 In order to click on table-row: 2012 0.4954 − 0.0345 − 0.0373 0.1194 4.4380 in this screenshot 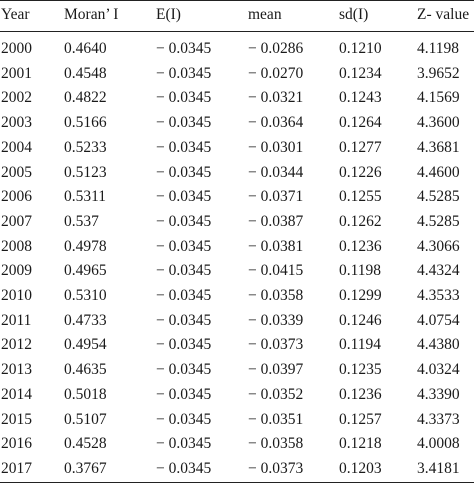, I will do `click(237, 345)`.